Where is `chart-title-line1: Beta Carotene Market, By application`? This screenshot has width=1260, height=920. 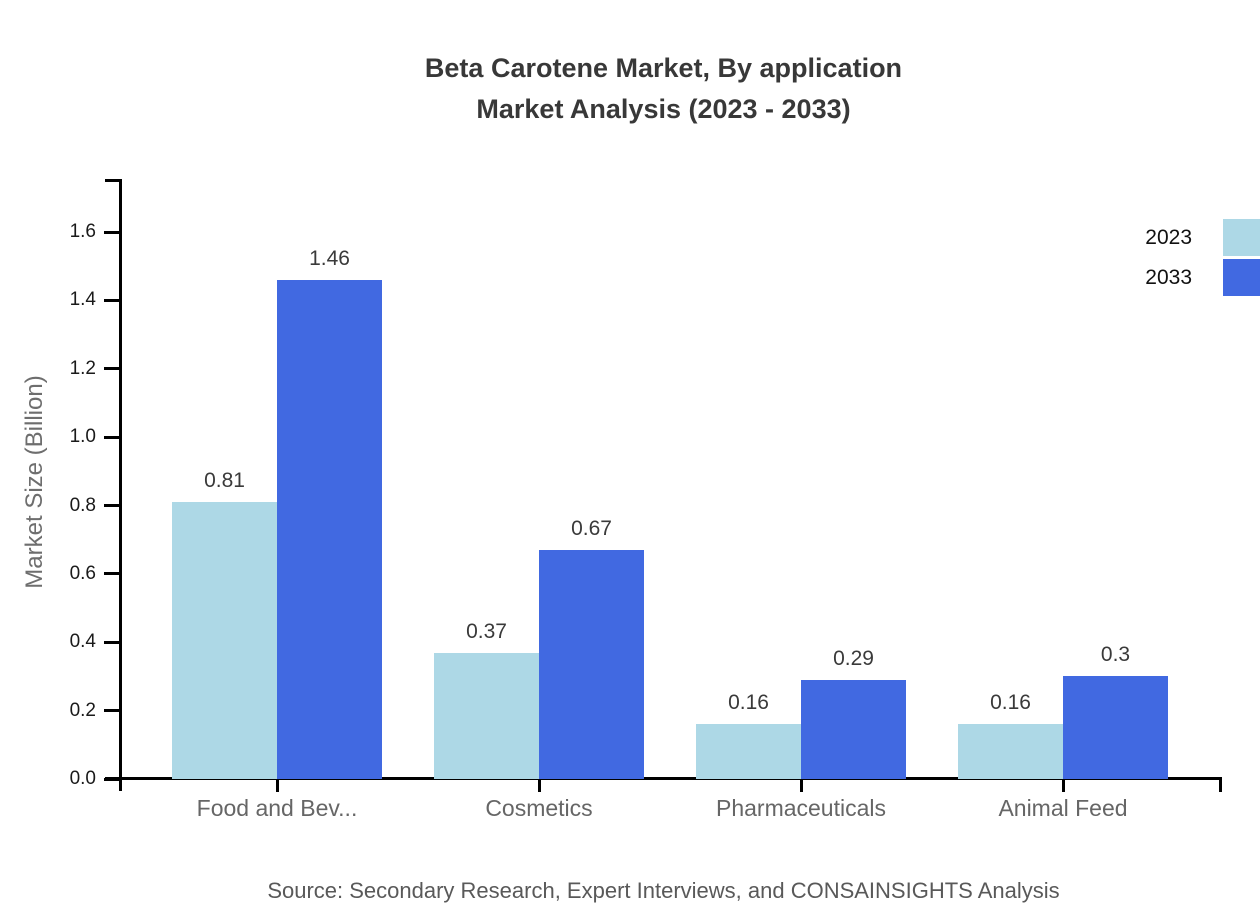
chart-title-line1: Beta Carotene Market, By application is located at coordinates (663, 68).